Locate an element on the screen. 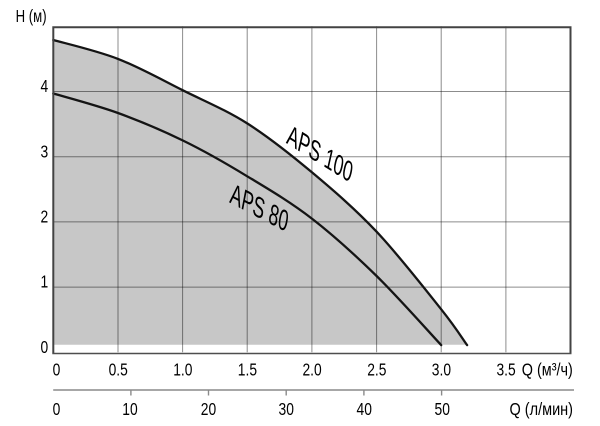  svg-text: 20 is located at coordinates (209, 409).